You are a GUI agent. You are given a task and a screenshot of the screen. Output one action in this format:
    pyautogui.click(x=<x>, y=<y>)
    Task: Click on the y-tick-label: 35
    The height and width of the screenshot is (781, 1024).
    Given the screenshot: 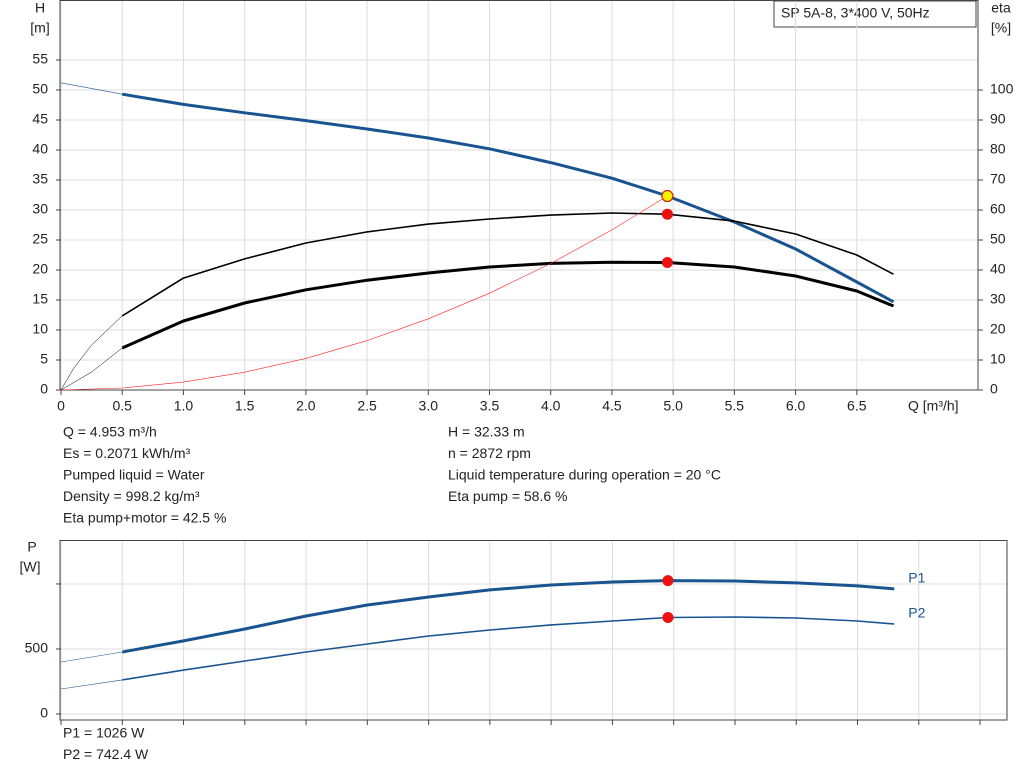 What is the action you would take?
    pyautogui.click(x=40, y=179)
    